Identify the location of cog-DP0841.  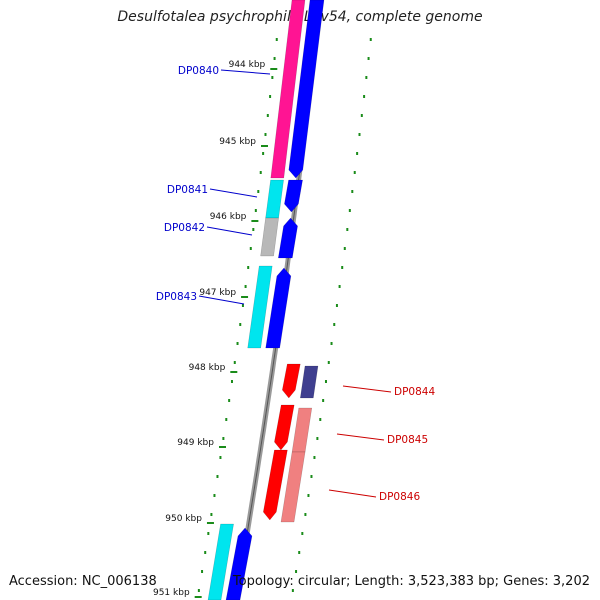
(274, 199).